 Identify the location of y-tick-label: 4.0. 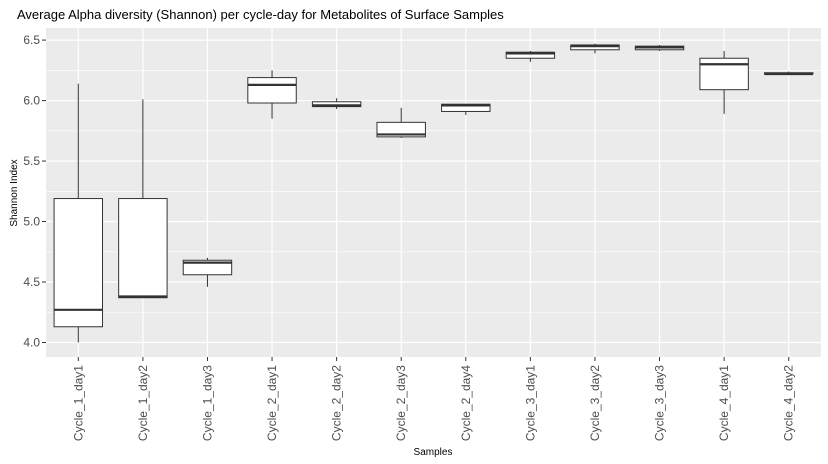
(31, 342).